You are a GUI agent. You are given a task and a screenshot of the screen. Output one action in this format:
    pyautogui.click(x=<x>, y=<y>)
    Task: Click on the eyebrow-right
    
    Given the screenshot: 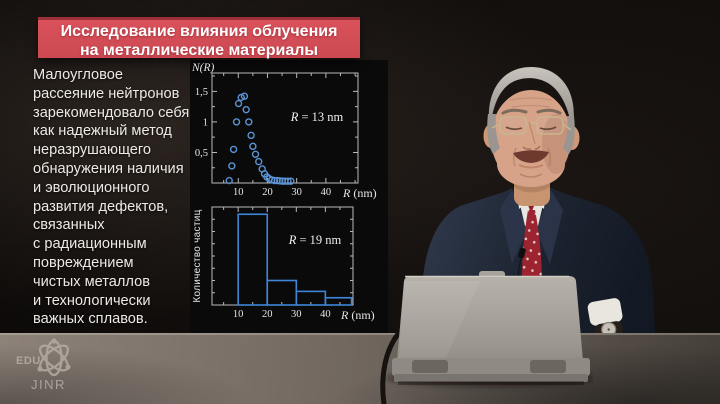 What is the action you would take?
    pyautogui.click(x=549, y=111)
    